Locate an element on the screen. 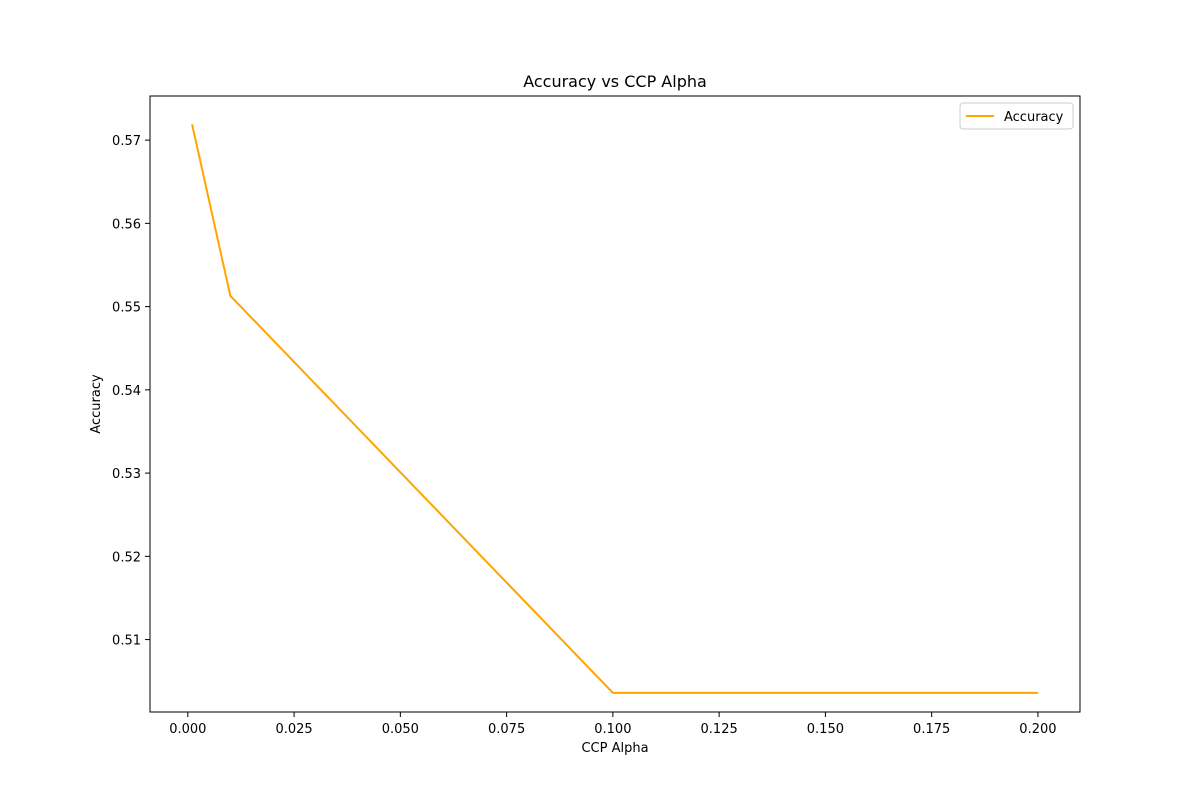 This screenshot has height=800, width=1200. x-tick-label: 0.025 is located at coordinates (293, 729).